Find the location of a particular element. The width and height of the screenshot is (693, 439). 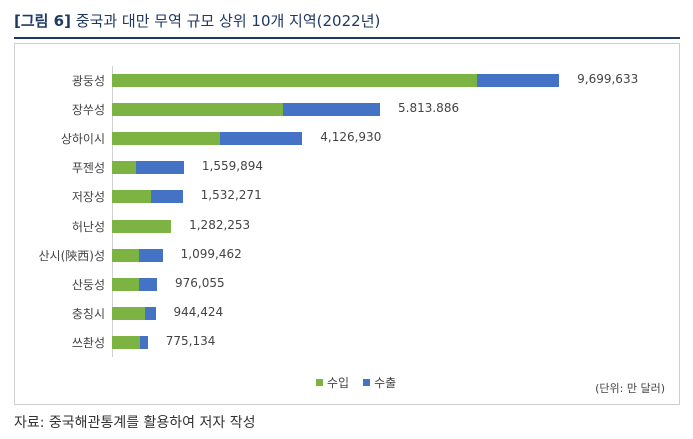

value-label: 1,532,271 is located at coordinates (231, 195).